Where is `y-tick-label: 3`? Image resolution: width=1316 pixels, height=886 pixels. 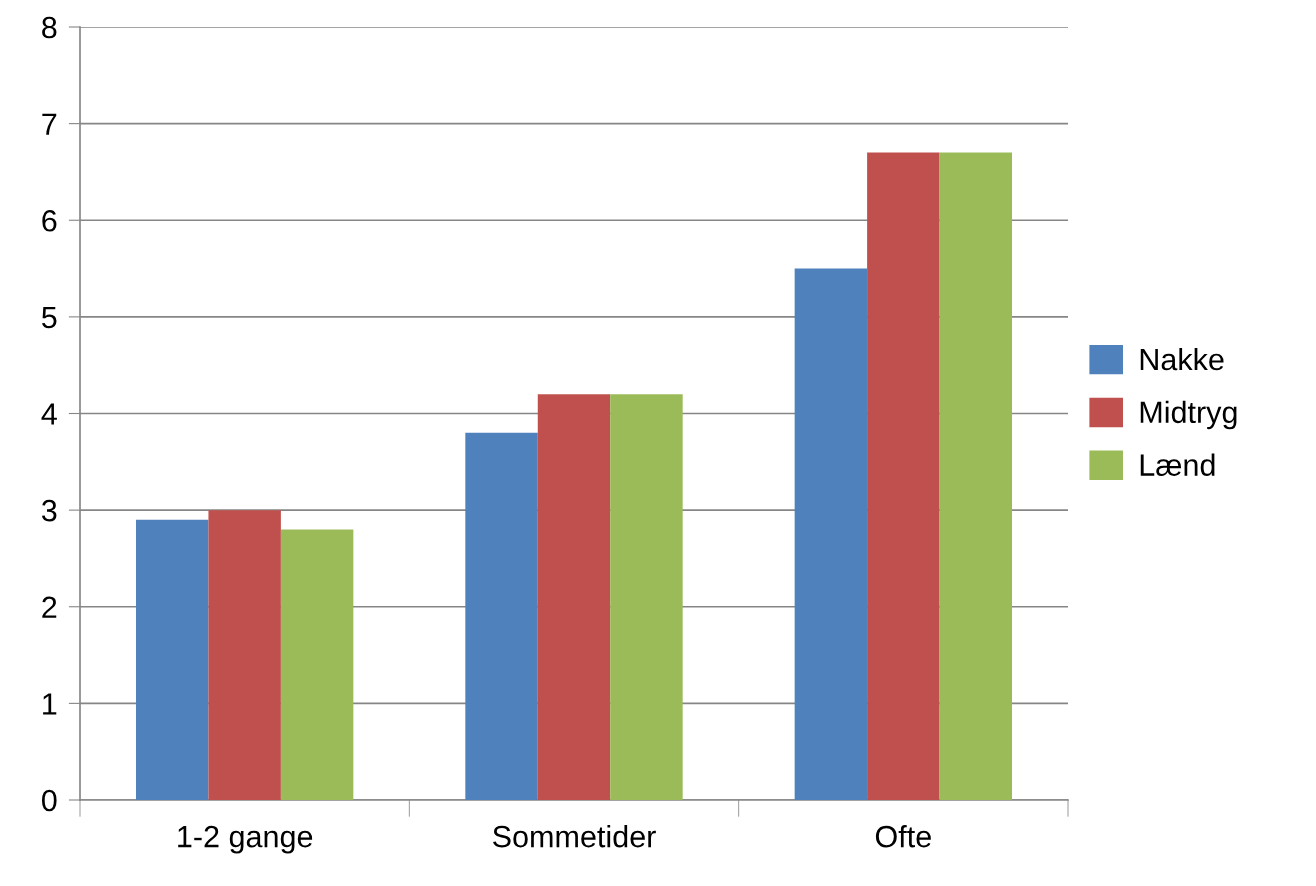 y-tick-label: 3 is located at coordinates (49, 510).